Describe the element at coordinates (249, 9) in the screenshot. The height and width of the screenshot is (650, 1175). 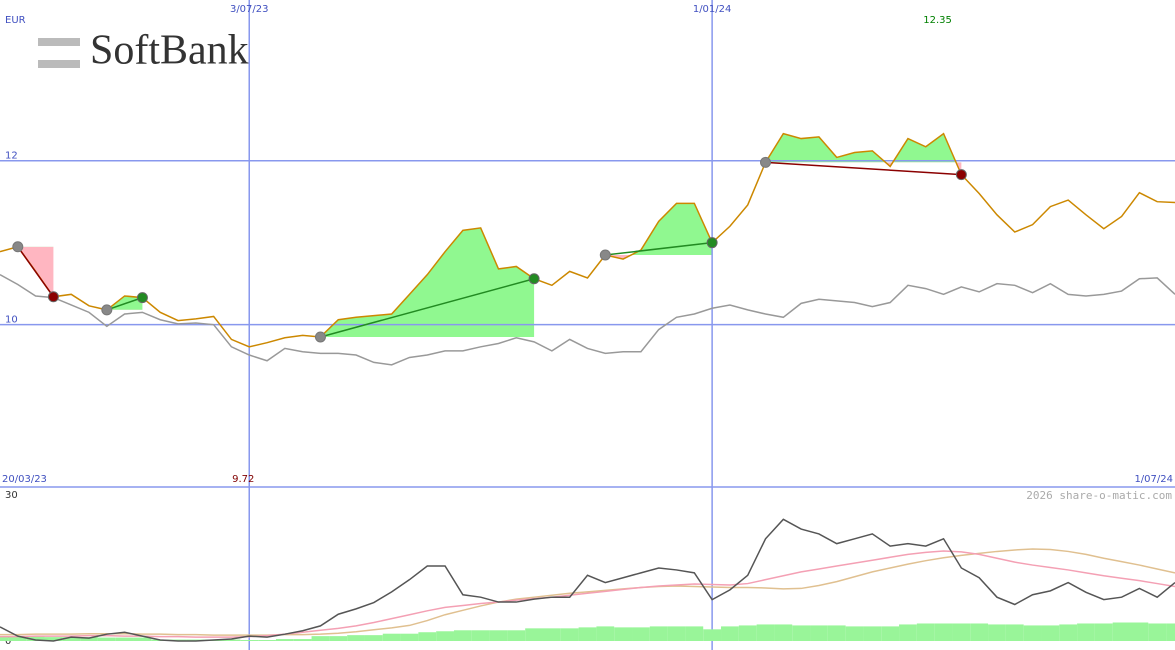
I see `x-tick-label: 3/07/23` at that location.